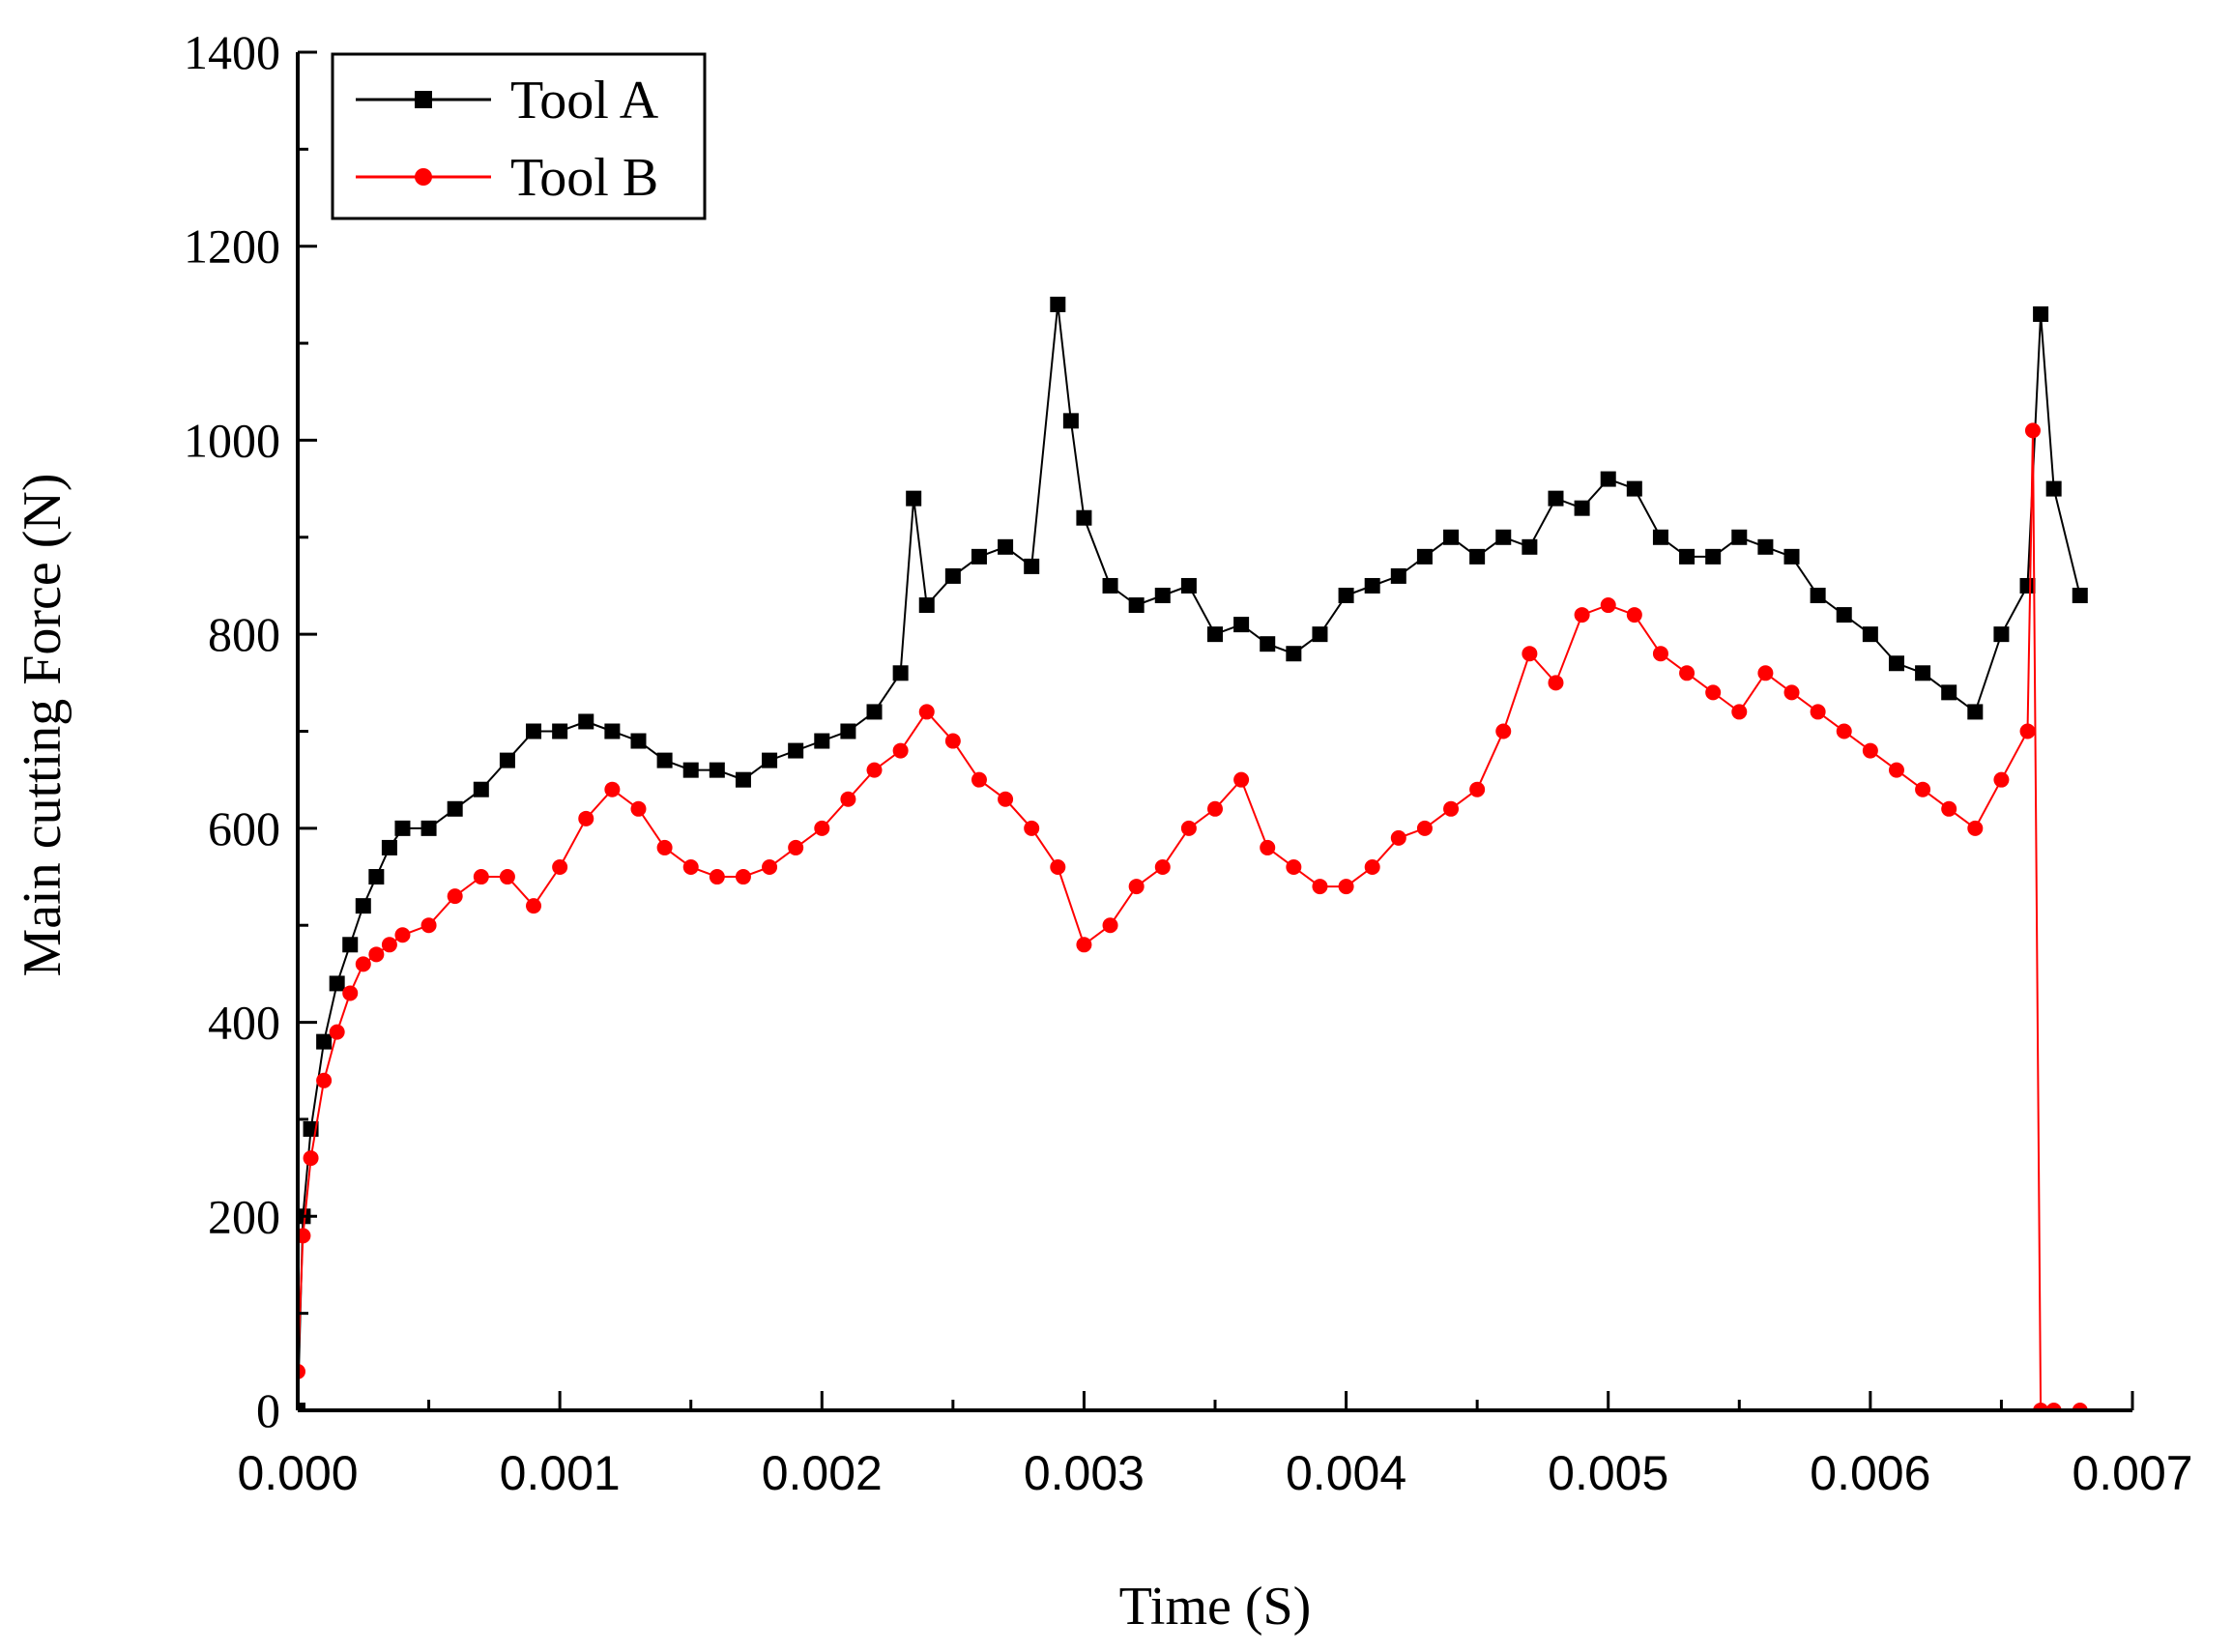 This screenshot has width=2232, height=1652. I want to click on legend-marker-tool-b, so click(423, 177).